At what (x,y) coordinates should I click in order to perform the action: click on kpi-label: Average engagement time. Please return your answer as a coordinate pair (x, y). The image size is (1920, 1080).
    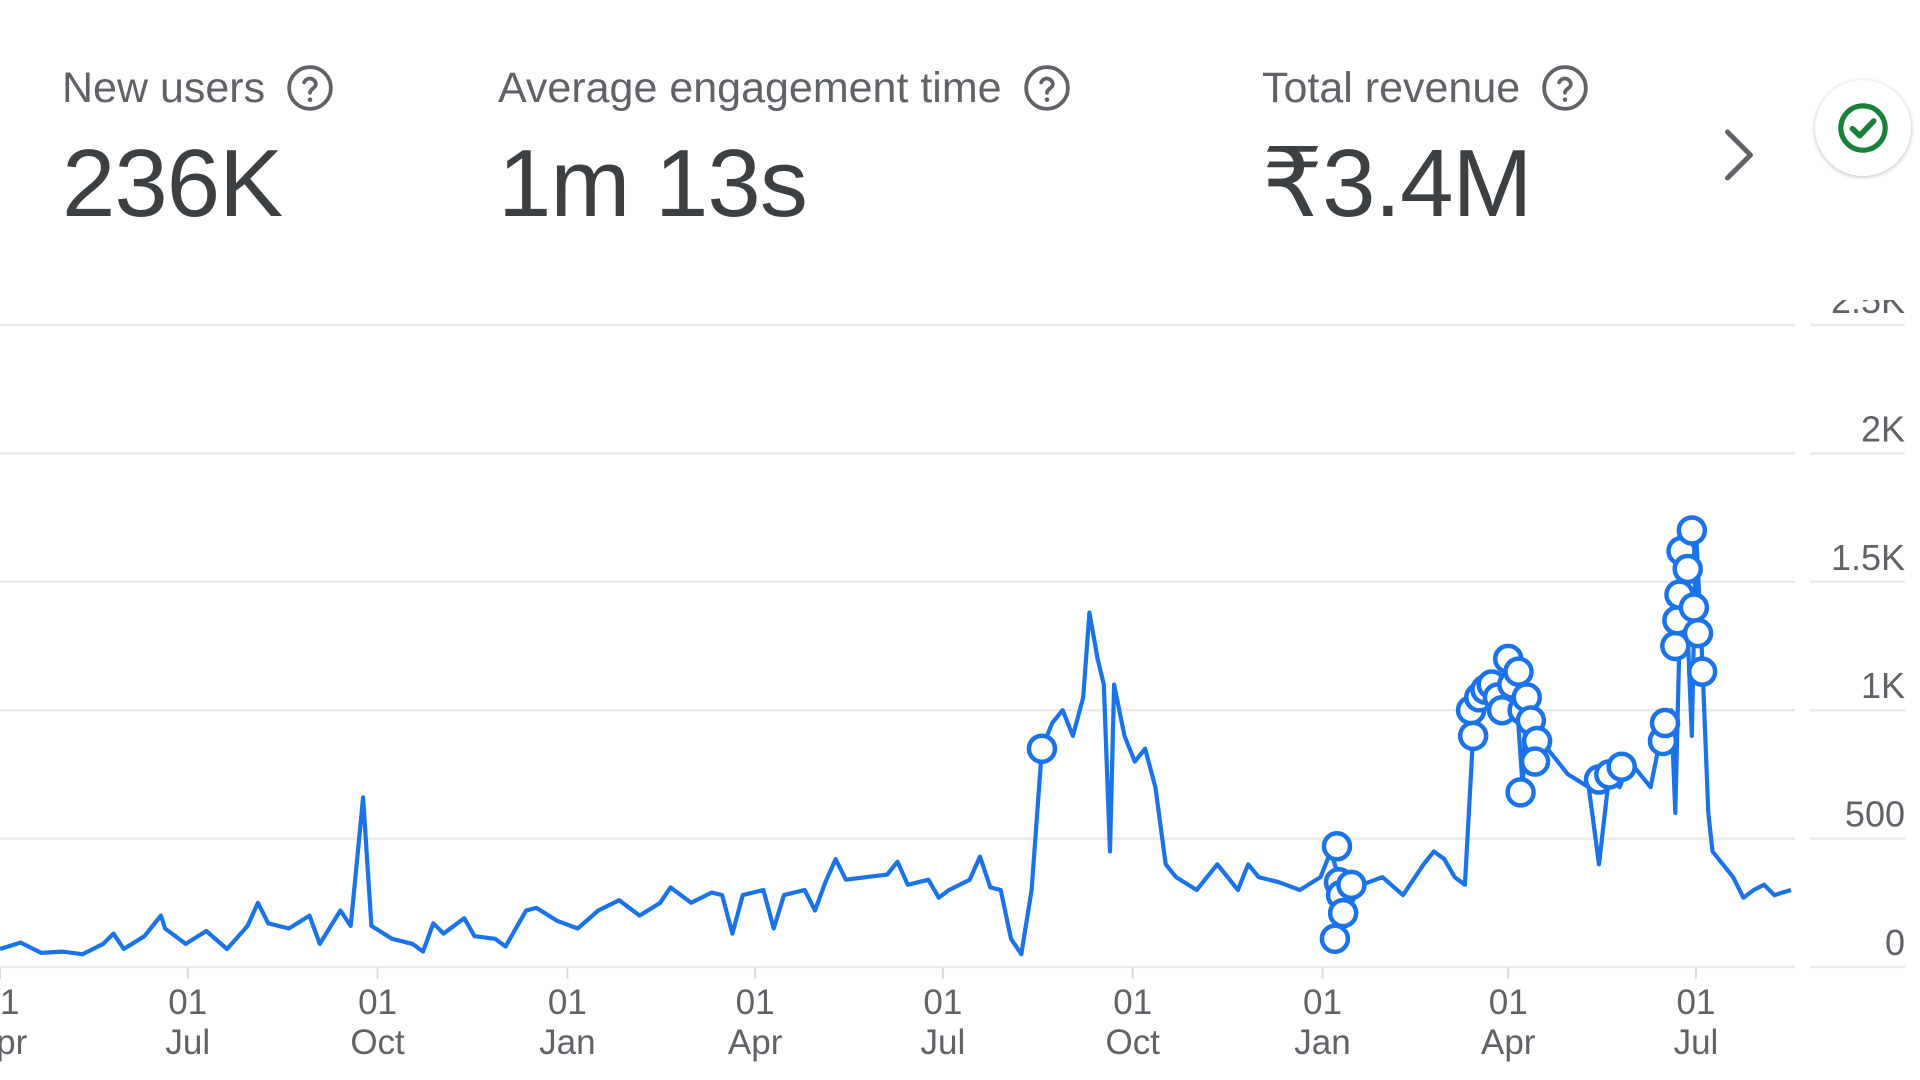
    Looking at the image, I should click on (750, 87).